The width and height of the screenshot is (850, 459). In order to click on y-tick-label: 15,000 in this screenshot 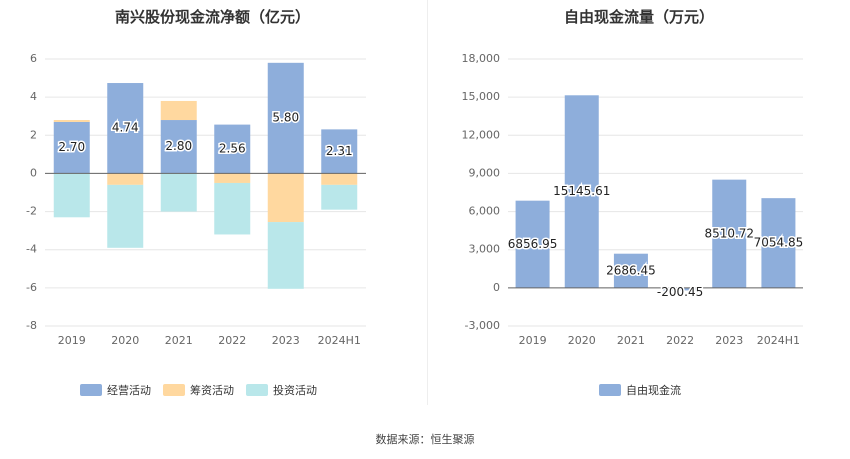, I will do `click(481, 96)`.